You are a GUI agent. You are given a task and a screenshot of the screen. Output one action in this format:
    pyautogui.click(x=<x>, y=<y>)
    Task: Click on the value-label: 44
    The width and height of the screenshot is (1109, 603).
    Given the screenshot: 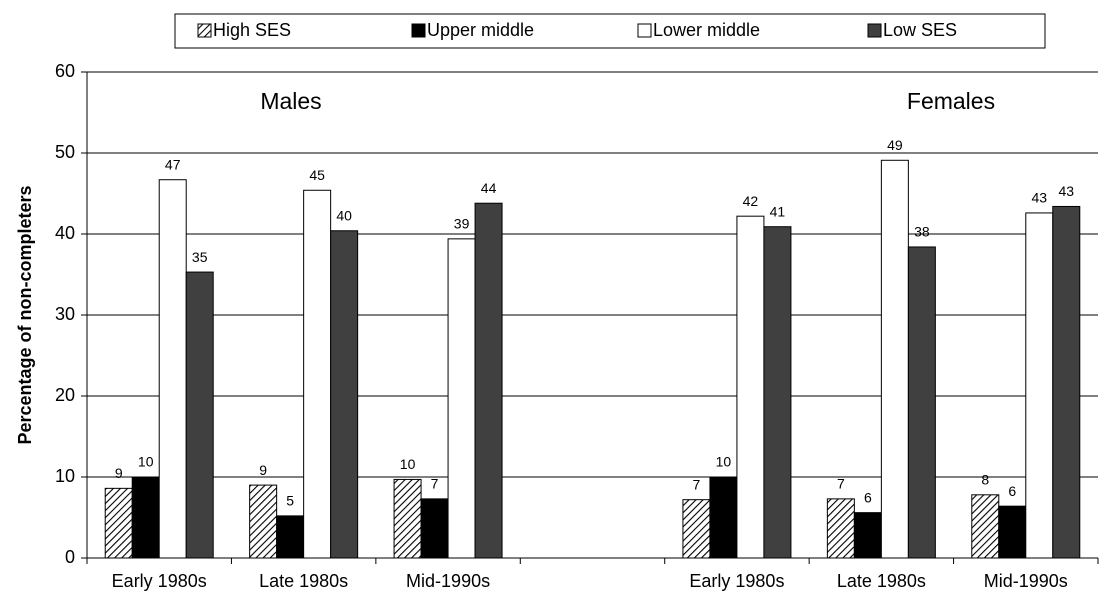 What is the action you would take?
    pyautogui.click(x=489, y=188)
    